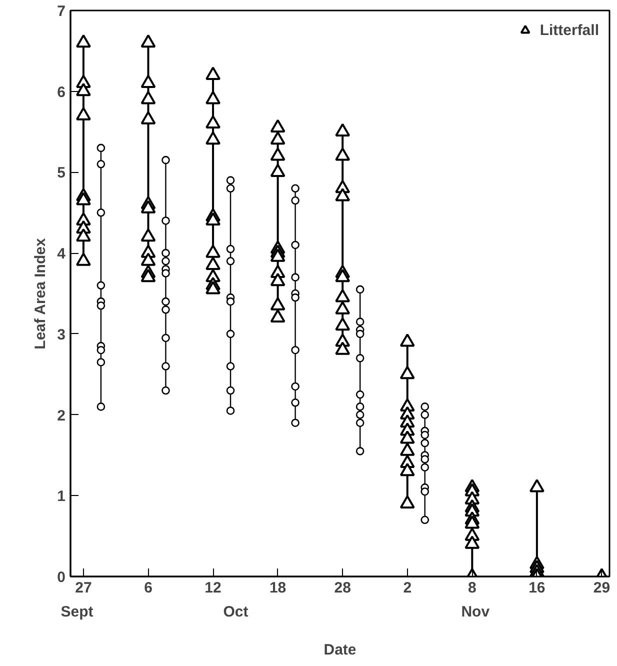 The height and width of the screenshot is (666, 617). I want to click on y-tick-label: 6, so click(61, 92).